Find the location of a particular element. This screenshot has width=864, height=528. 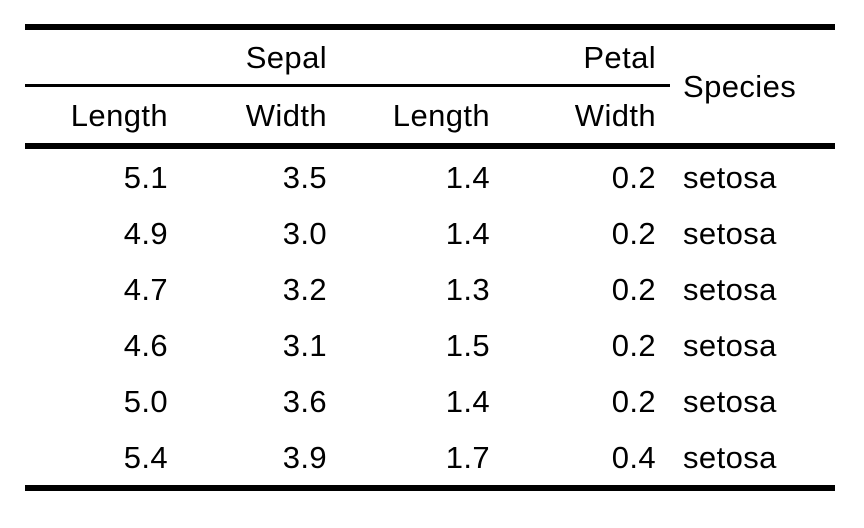

table-header-row-columns: Length Width Length Width is located at coordinates (430, 117).